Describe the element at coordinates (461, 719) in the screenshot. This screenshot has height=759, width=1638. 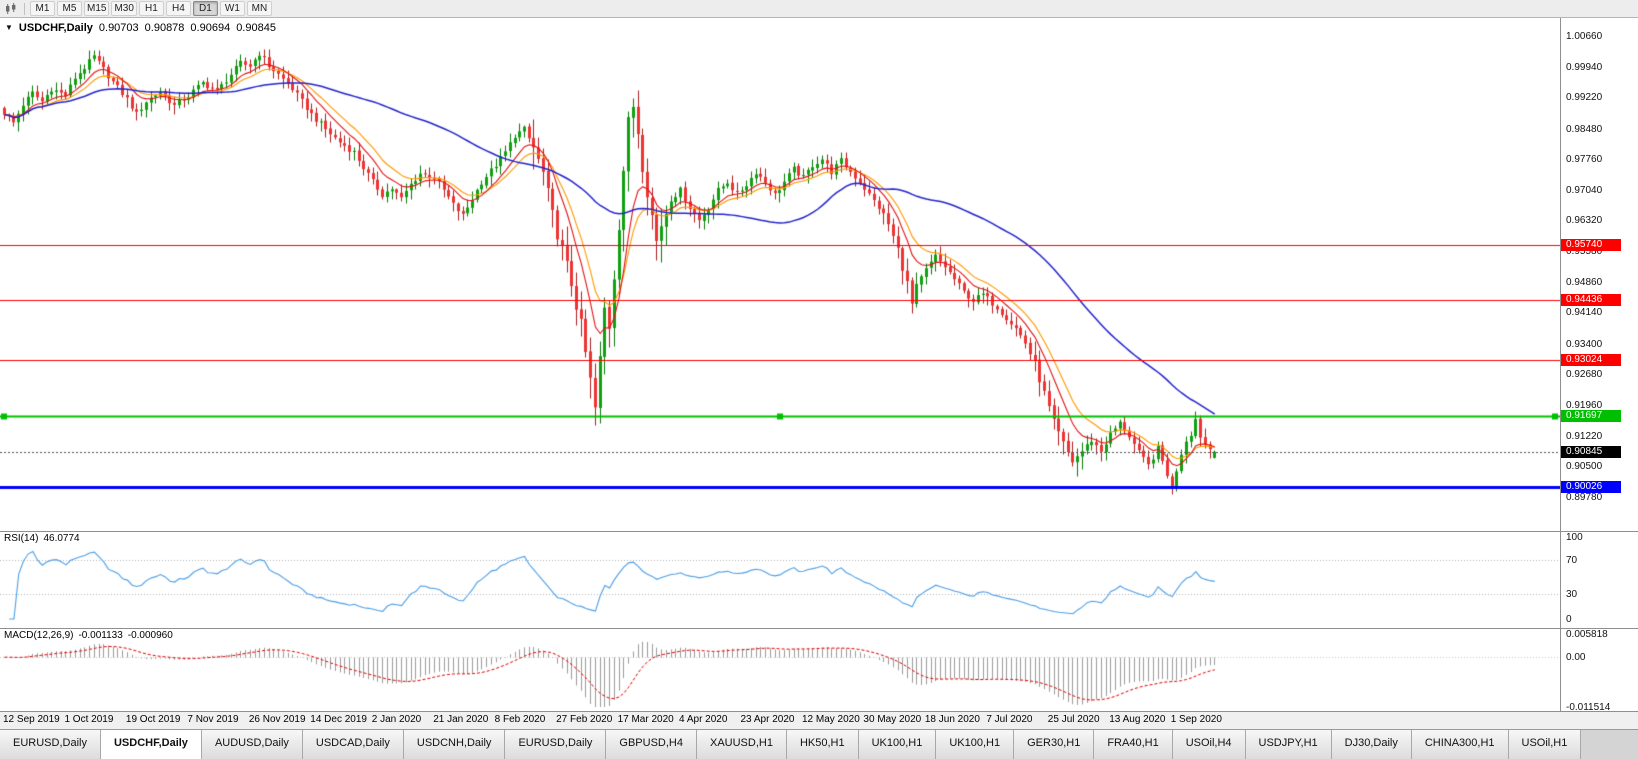
I see `time-axis-label: 21 Jan 2020` at that location.